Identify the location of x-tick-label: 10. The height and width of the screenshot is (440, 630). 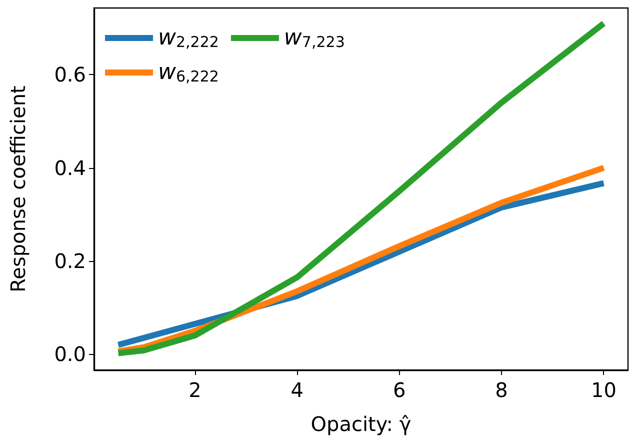
(603, 390).